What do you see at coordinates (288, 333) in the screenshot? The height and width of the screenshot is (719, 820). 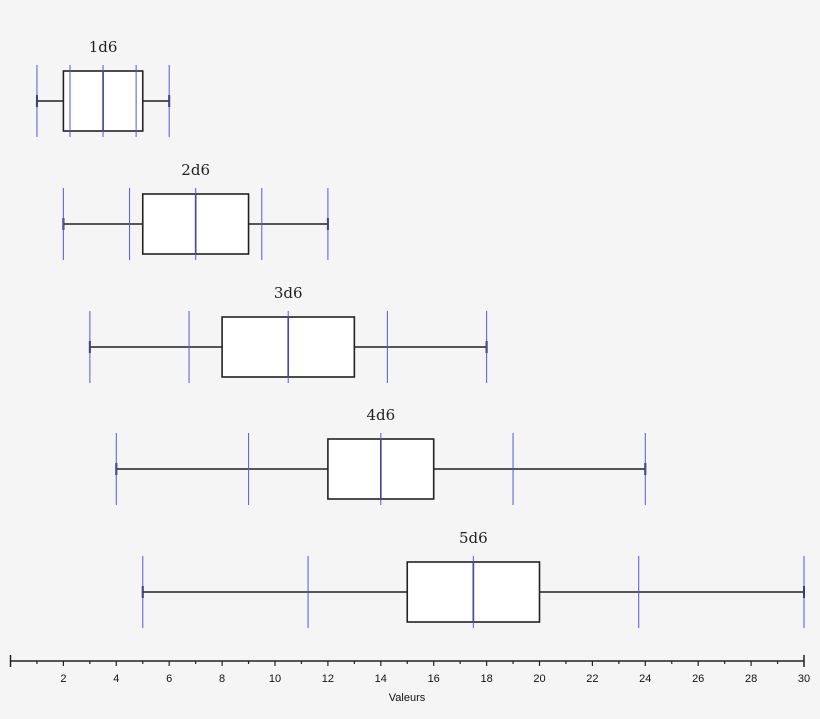 I see `boxplot-3d6: 3d6` at bounding box center [288, 333].